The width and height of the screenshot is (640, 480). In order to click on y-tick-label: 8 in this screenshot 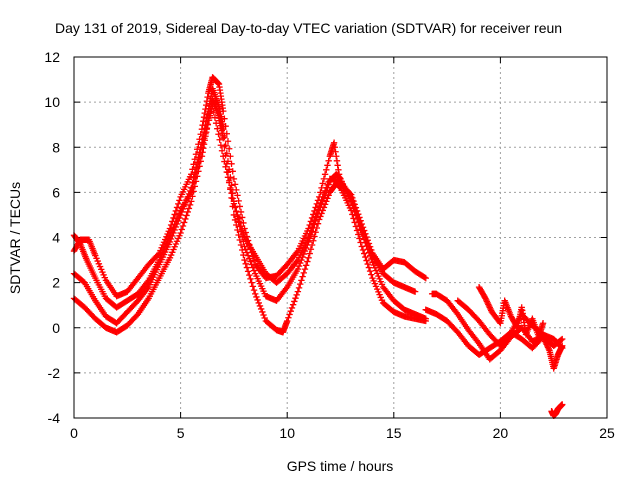, I will do `click(56, 147)`.